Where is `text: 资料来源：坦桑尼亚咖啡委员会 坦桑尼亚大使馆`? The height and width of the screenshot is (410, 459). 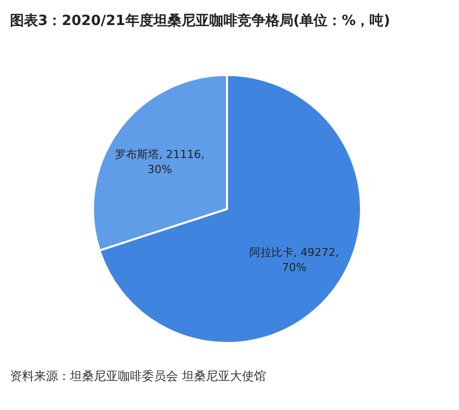
text: 资料来源：坦桑尼亚咖啡委员会 坦桑尼亚大使馆 is located at coordinates (138, 376).